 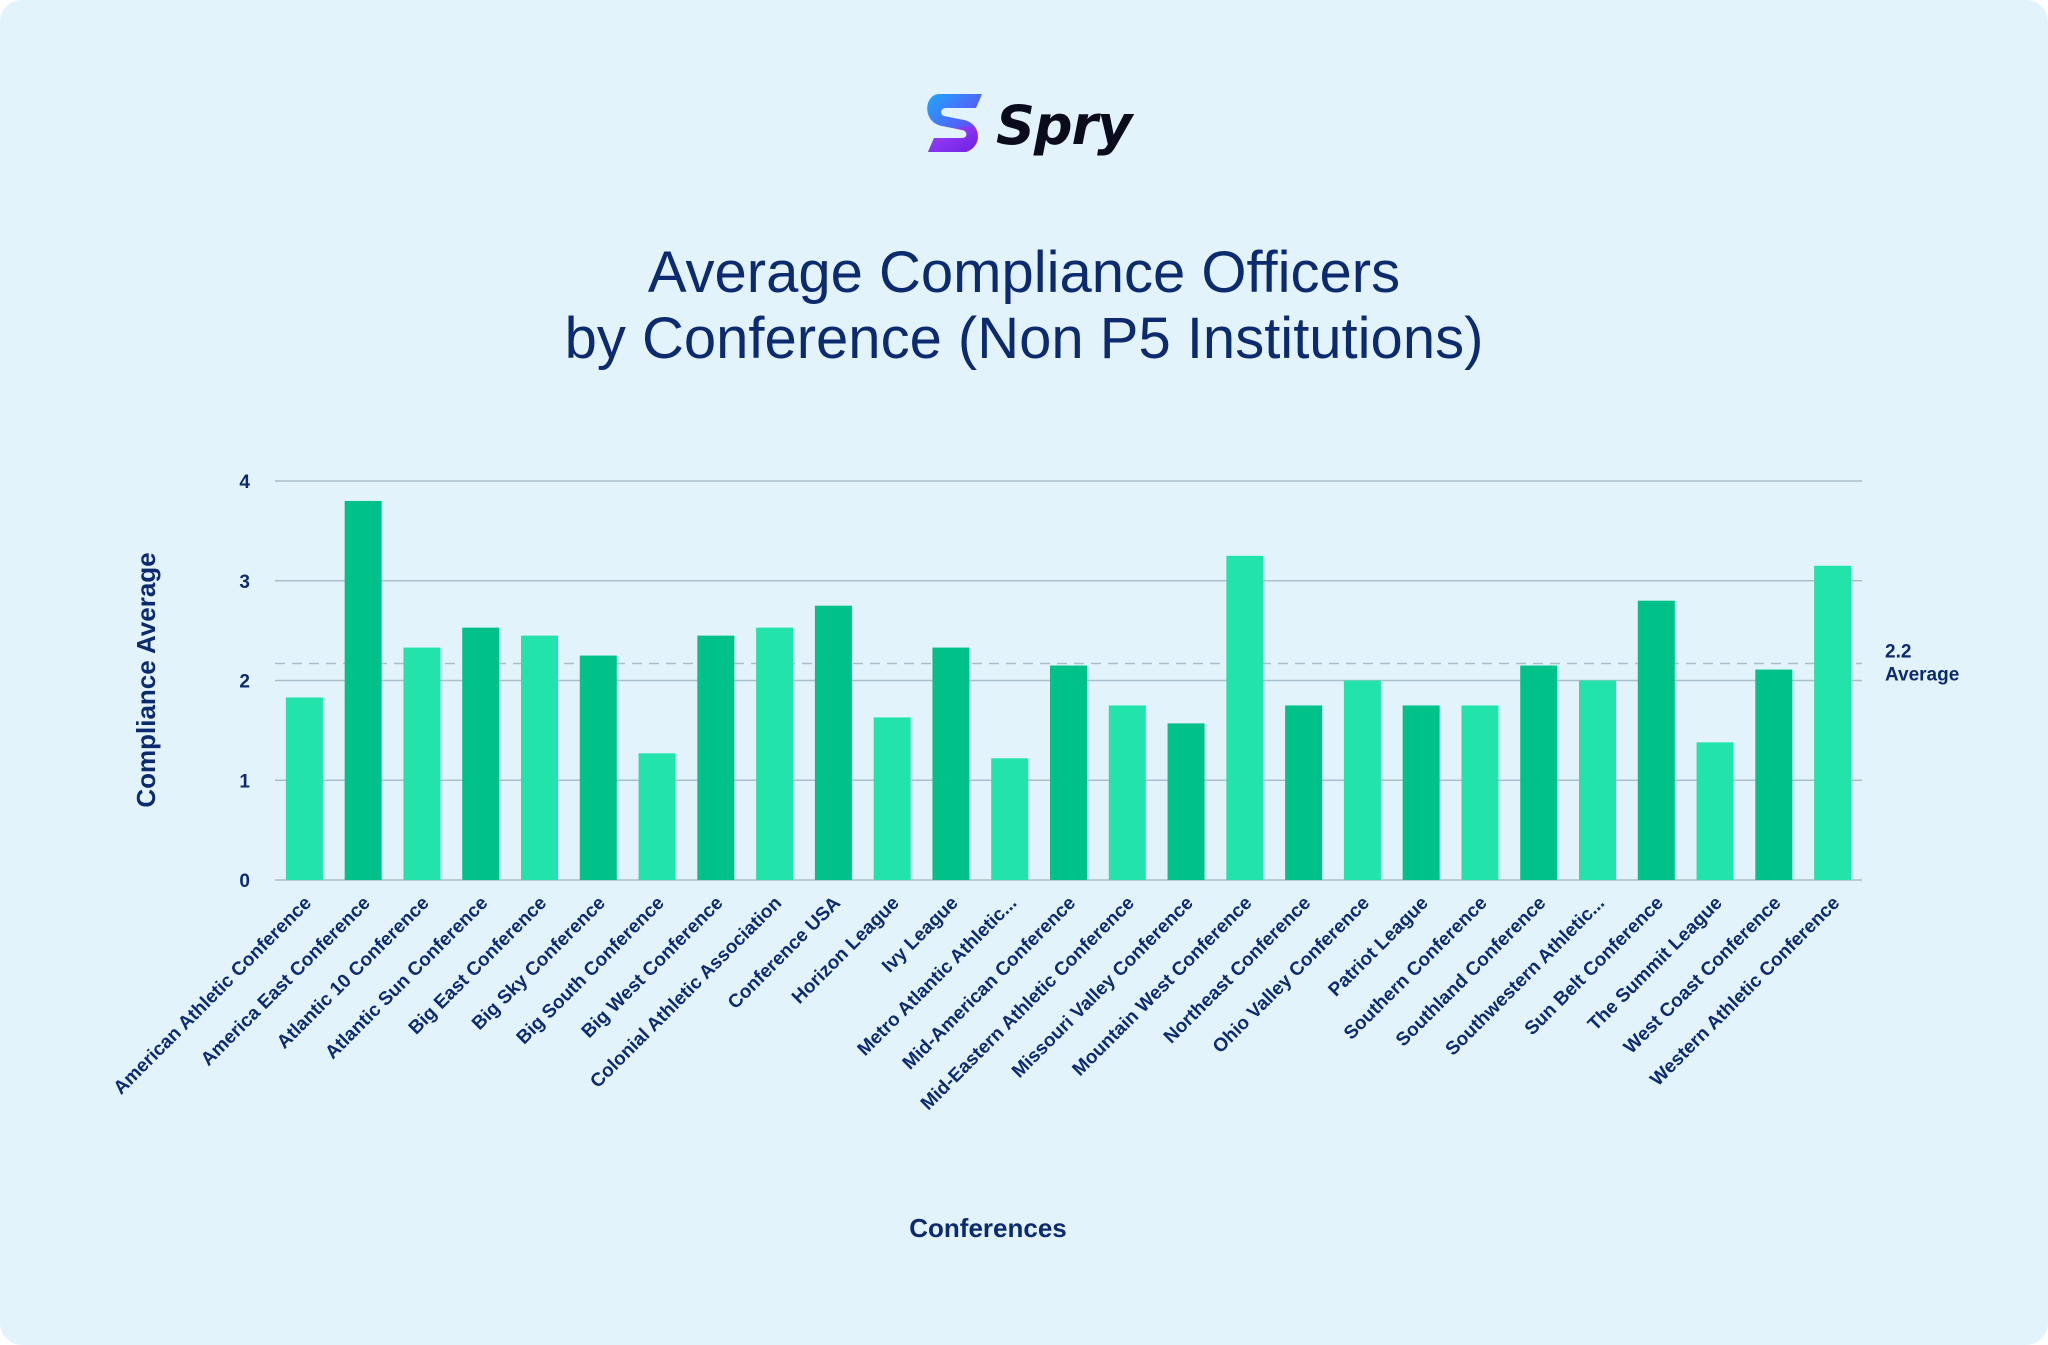 I want to click on x-tick-label: Horizon League, so click(x=846, y=951).